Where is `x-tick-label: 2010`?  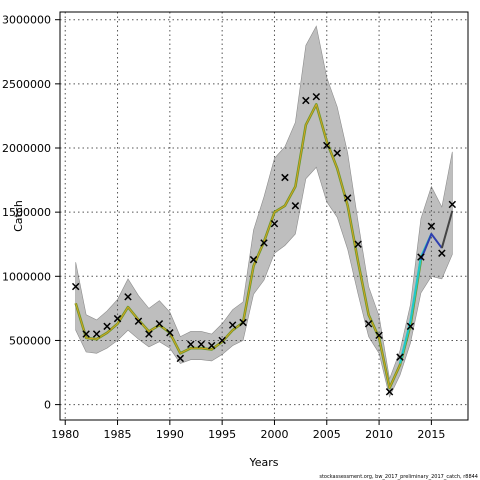 x-tick-label: 2010 is located at coordinates (379, 434).